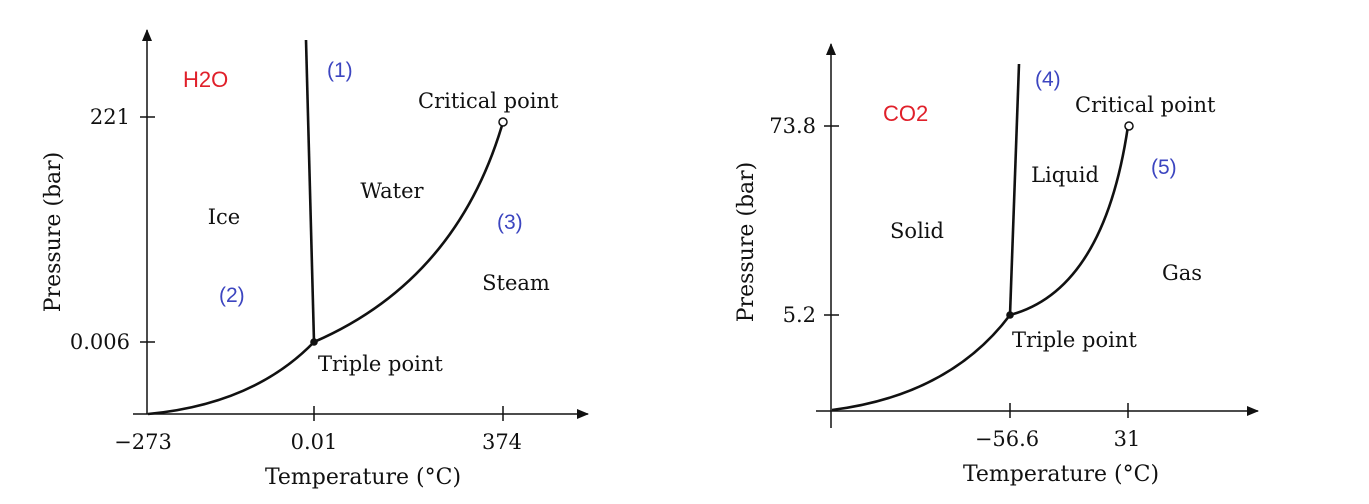  Describe the element at coordinates (1014, 189) in the screenshot. I see `co2-melting-curve` at that location.